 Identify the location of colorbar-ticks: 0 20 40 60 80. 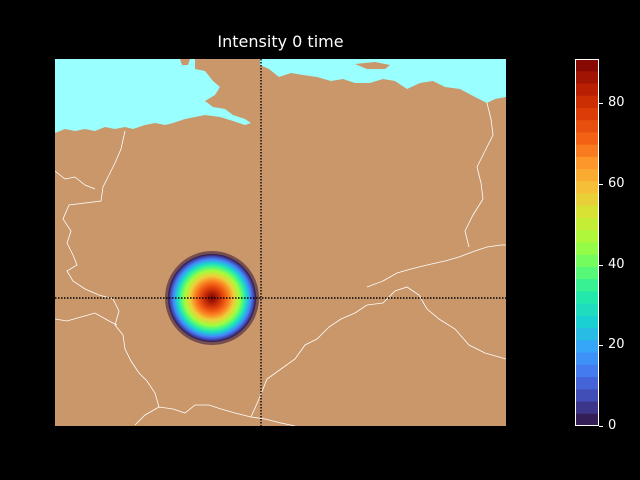
(619, 246).